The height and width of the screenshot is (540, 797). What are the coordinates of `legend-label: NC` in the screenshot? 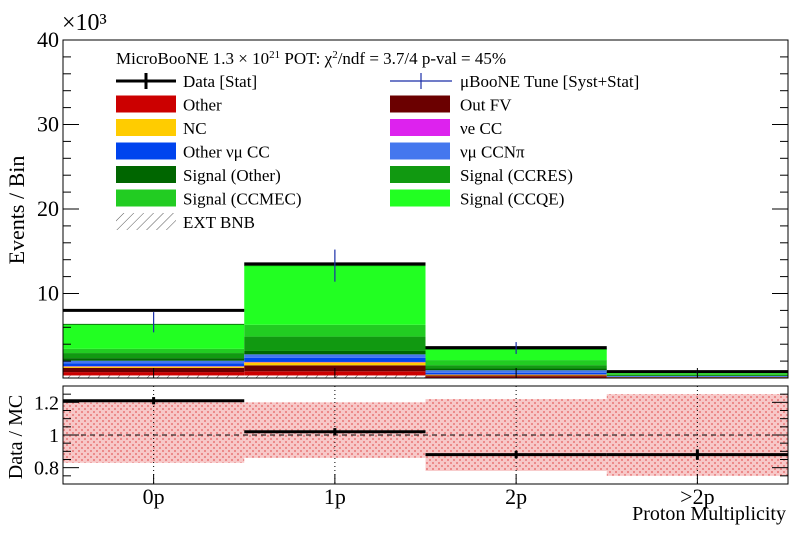 It's located at (195, 128).